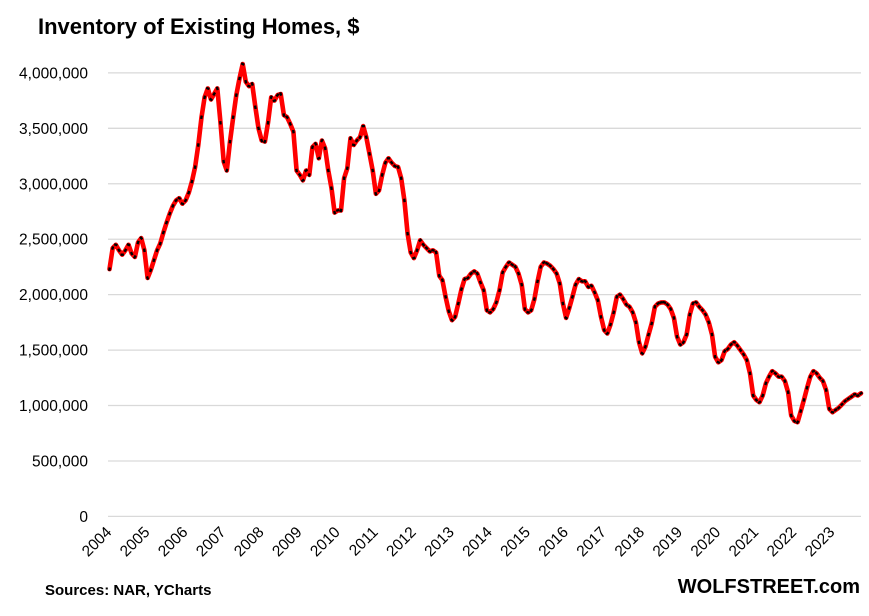 This screenshot has width=869, height=616. What do you see at coordinates (53, 240) in the screenshot?
I see `y-tick-label: 2,500,000` at bounding box center [53, 240].